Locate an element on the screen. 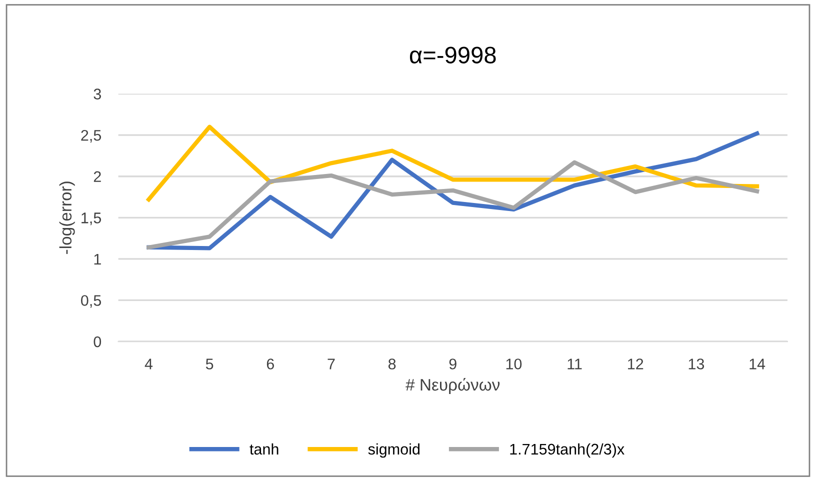  legend-label: tanh is located at coordinates (264, 449).